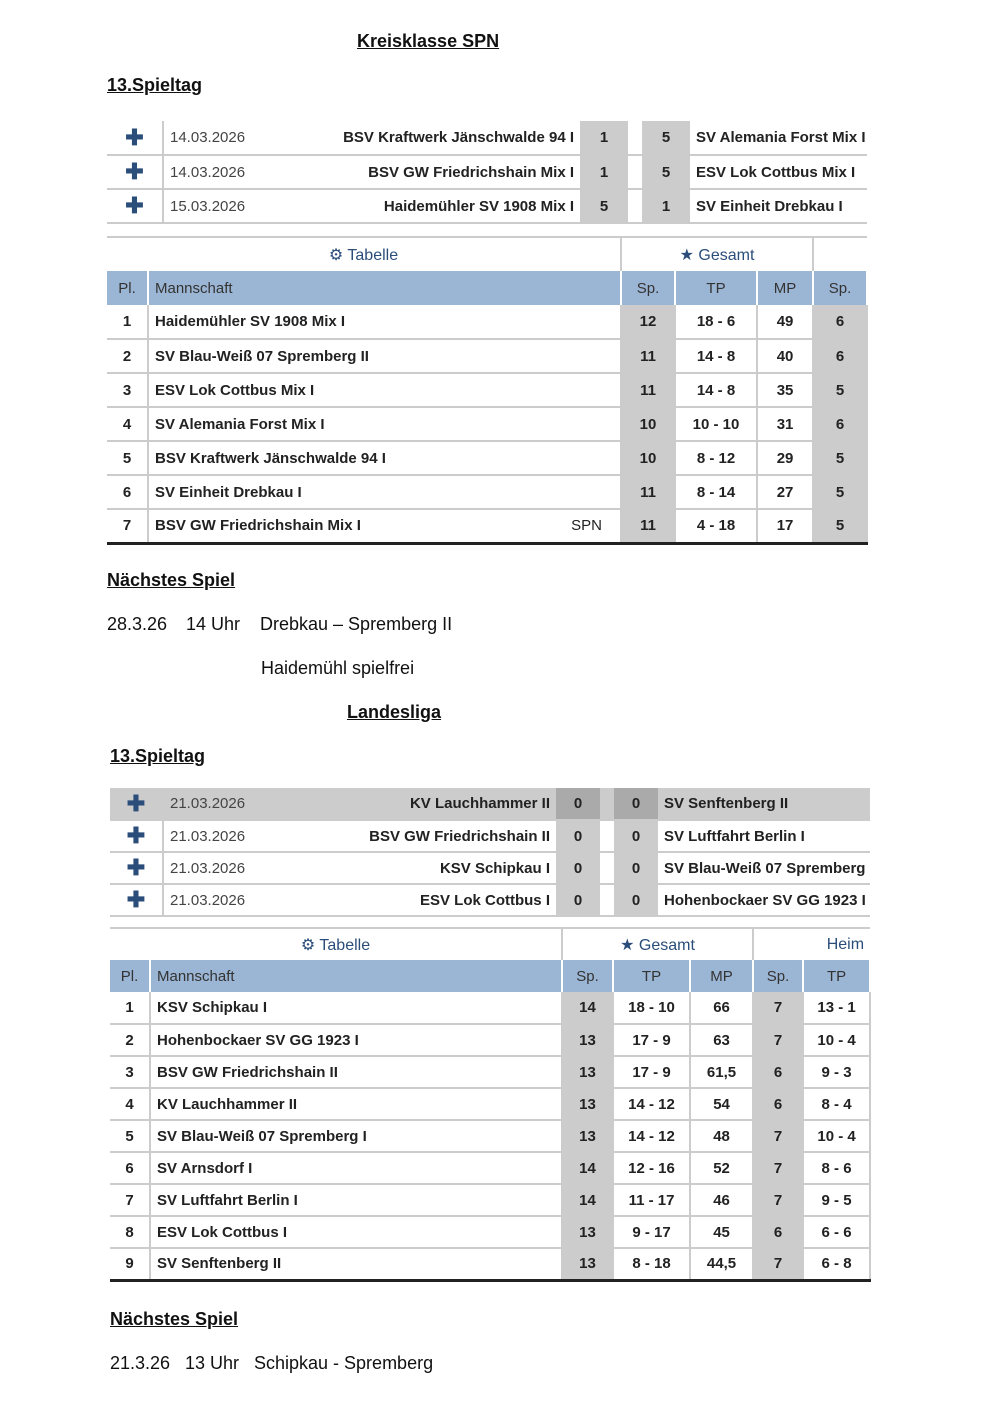 The image size is (999, 1414). Describe the element at coordinates (722, 1040) in the screenshot. I see `match-points: 63` at that location.